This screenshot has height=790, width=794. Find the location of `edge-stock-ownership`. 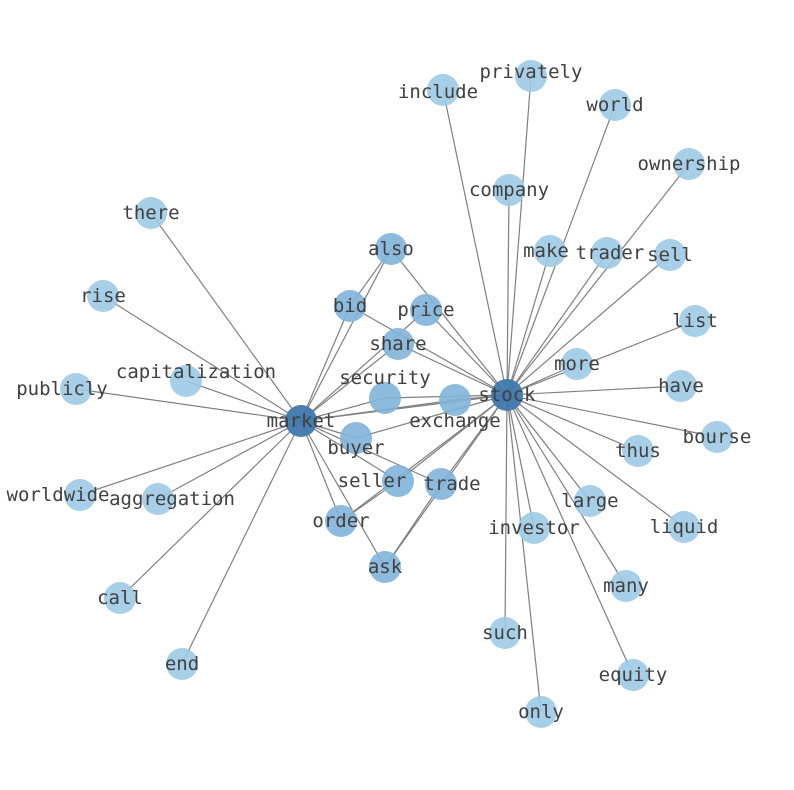

edge-stock-ownership is located at coordinates (598, 279).